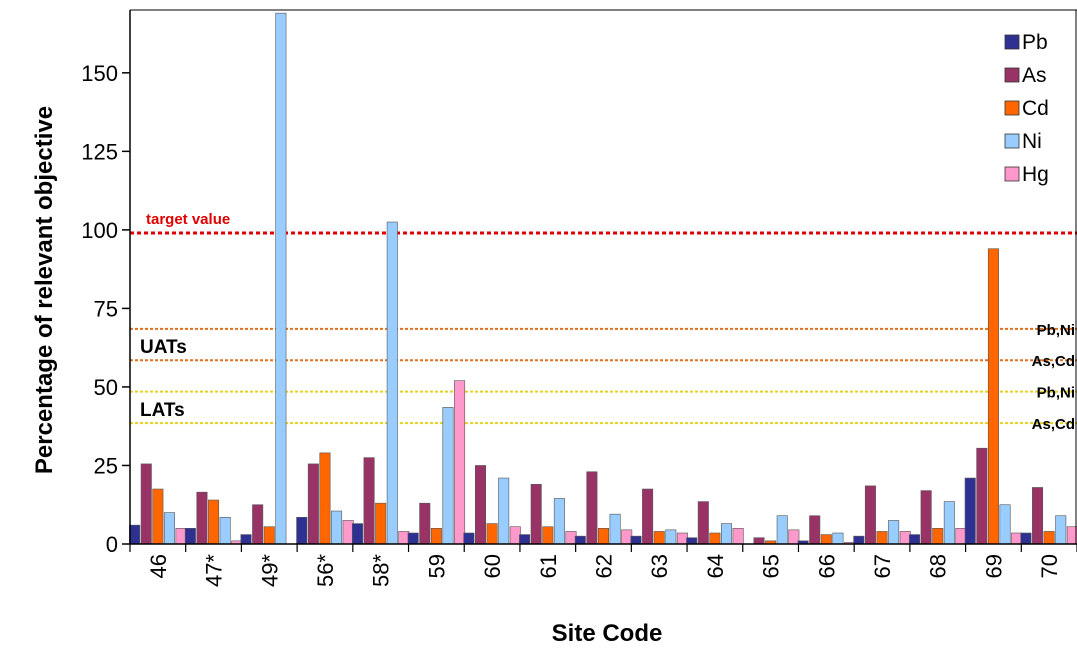 The image size is (1077, 648). Describe the element at coordinates (44, 290) in the screenshot. I see `y-axis-title: Percentage of relevant objective` at that location.